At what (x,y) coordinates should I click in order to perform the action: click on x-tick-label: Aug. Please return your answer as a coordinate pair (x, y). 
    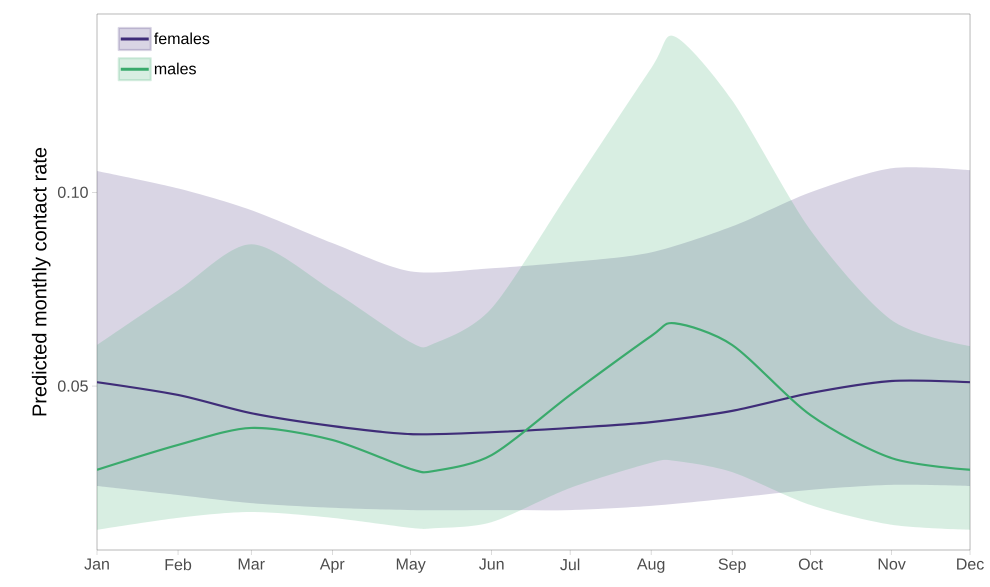
    Looking at the image, I should click on (650, 565).